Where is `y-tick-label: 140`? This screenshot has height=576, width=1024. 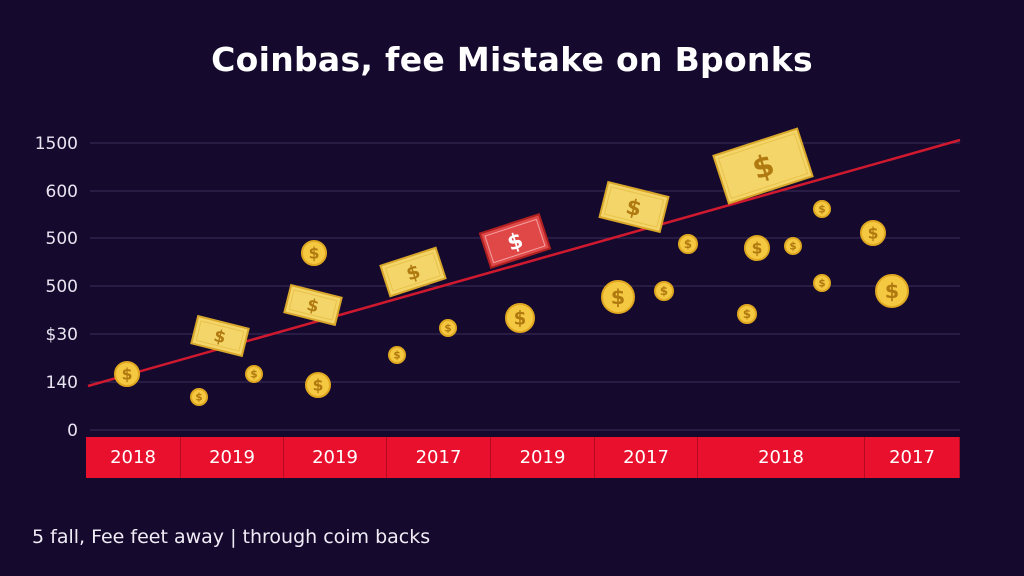 y-tick-label: 140 is located at coordinates (62, 383).